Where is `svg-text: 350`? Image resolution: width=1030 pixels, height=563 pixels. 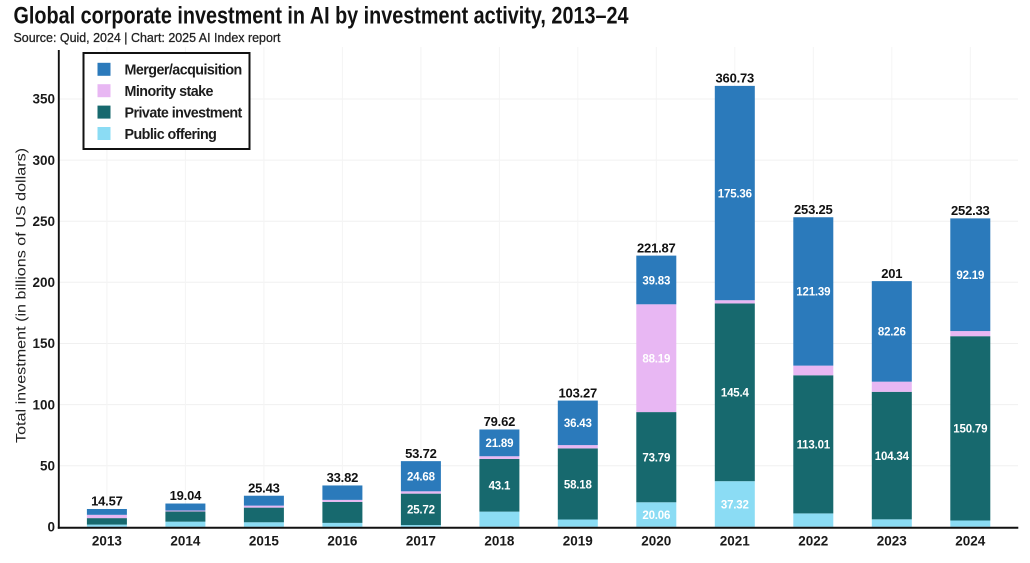
svg-text: 350 is located at coordinates (43, 99).